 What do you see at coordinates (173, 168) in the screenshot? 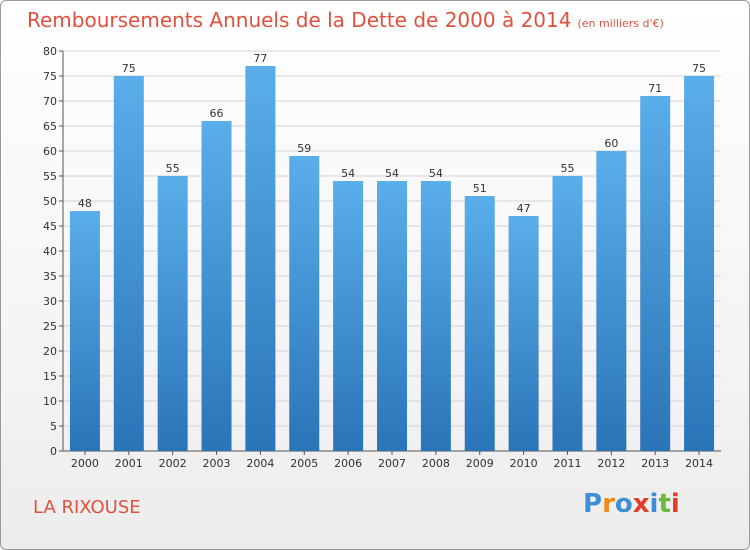
I see `data-label-2002: 55` at bounding box center [173, 168].